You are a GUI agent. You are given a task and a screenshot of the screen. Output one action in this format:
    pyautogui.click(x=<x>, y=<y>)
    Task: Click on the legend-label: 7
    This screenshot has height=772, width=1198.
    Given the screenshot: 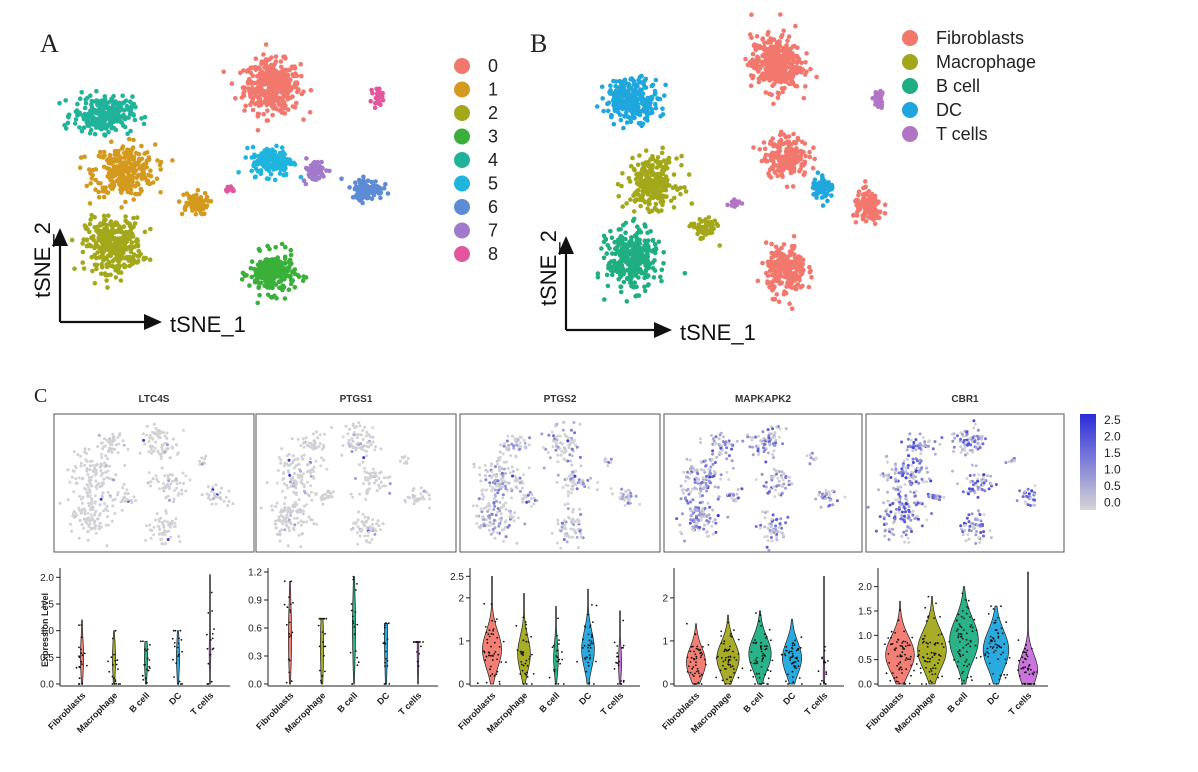 What is the action you would take?
    pyautogui.click(x=493, y=231)
    